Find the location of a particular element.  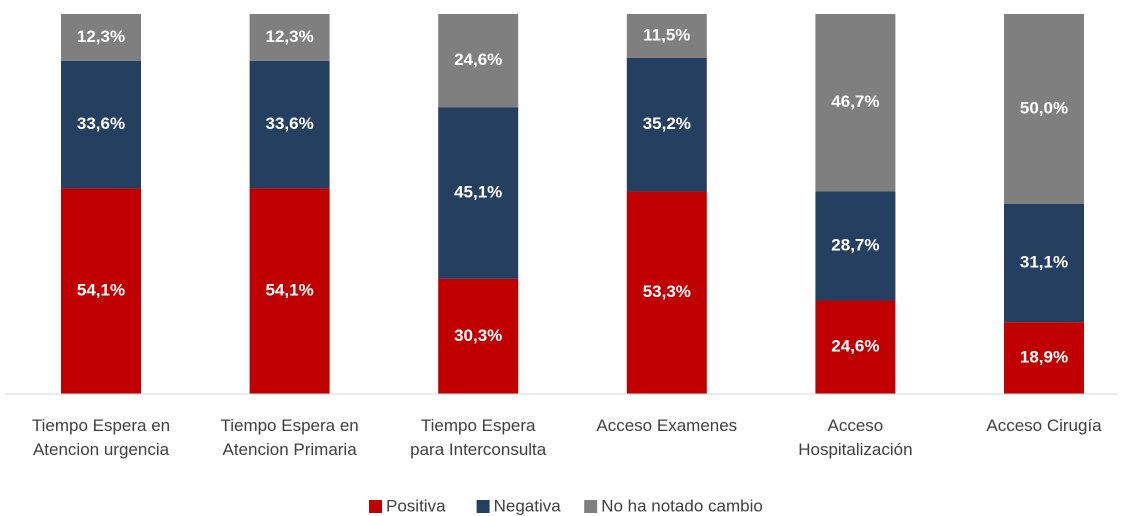

legend-label: Positiva is located at coordinates (416, 505).